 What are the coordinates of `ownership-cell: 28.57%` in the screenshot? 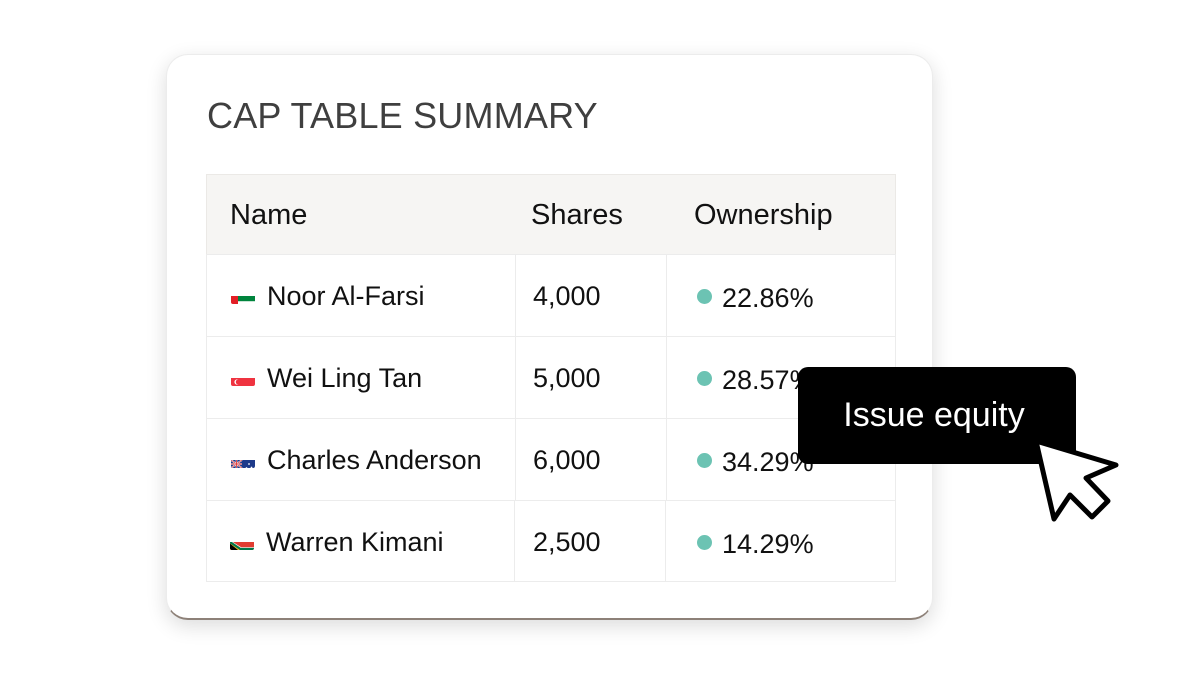 It's located at (755, 378).